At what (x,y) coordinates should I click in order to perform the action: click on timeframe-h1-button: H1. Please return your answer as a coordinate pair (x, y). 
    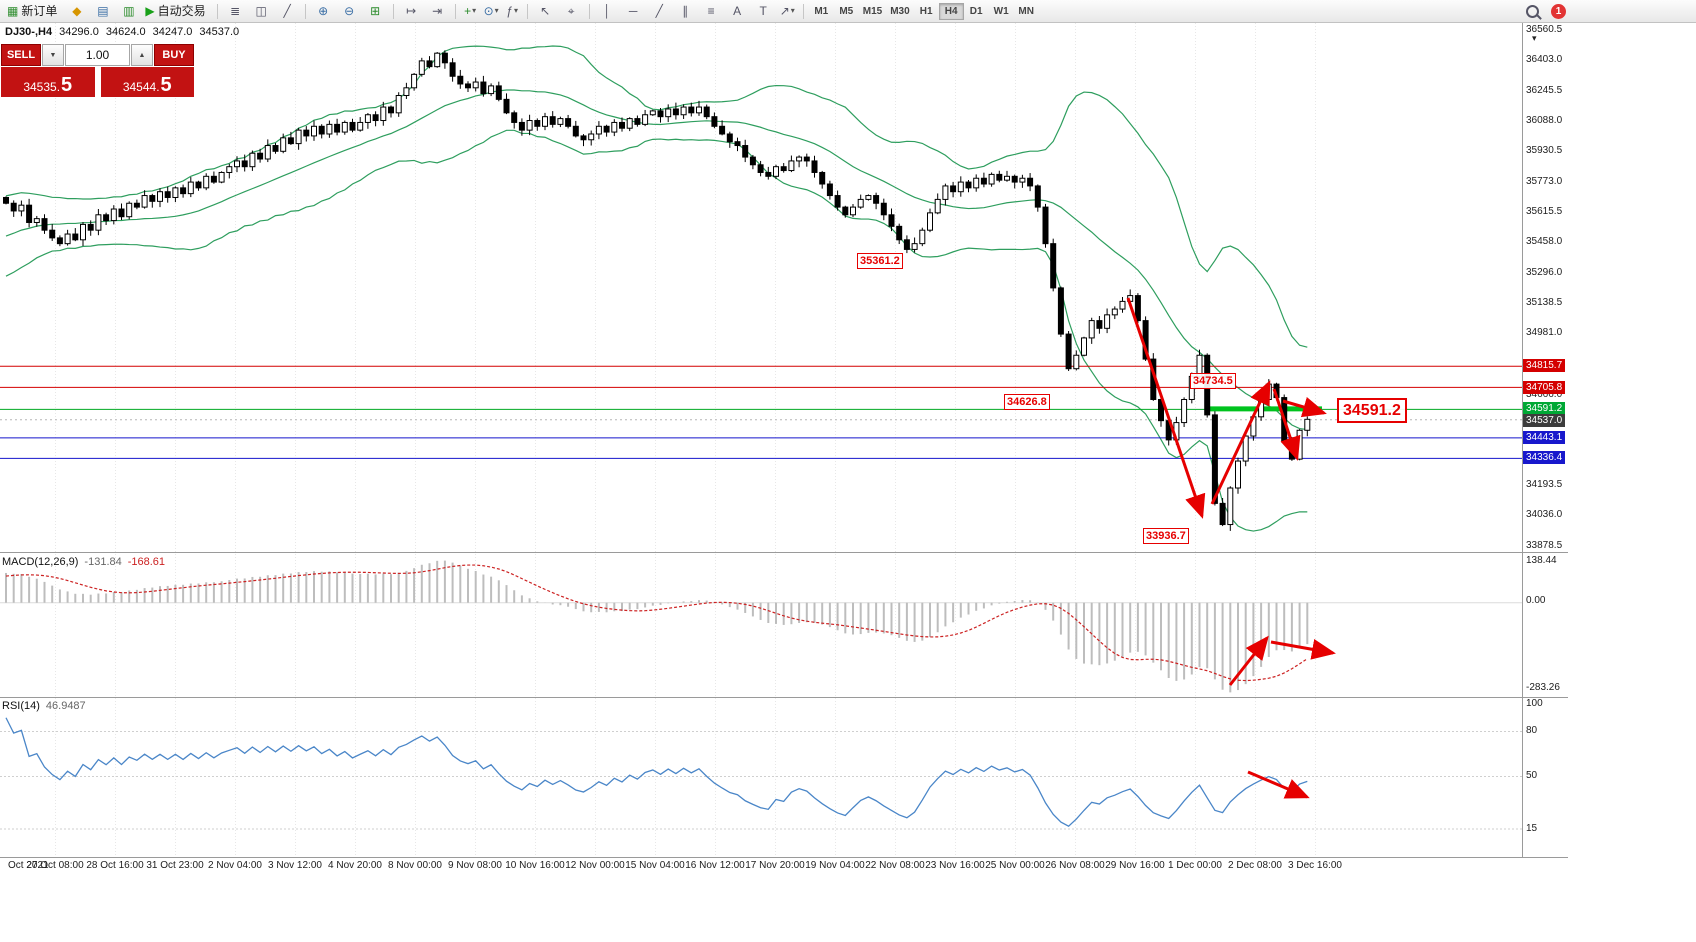
    Looking at the image, I should click on (926, 11).